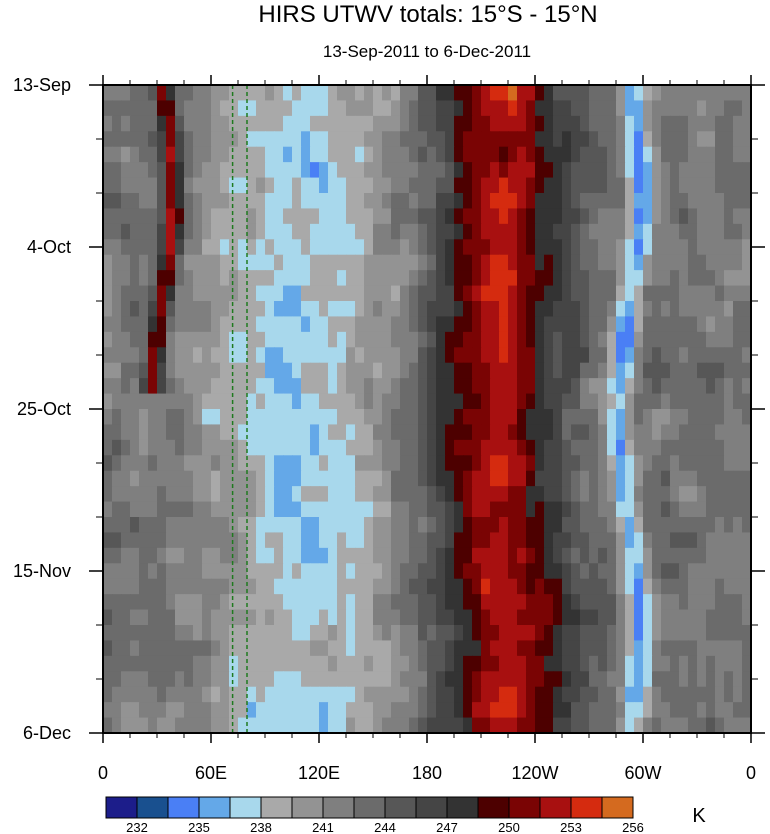 Image resolution: width=770 pixels, height=834 pixels. Describe the element at coordinates (369, 807) in the screenshot. I see `colorbar-swatch` at that location.